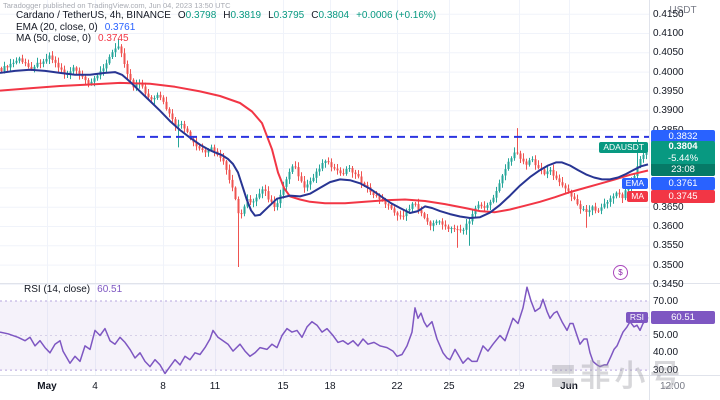  What do you see at coordinates (271, 15) in the screenshot?
I see `low-key: L` at bounding box center [271, 15].